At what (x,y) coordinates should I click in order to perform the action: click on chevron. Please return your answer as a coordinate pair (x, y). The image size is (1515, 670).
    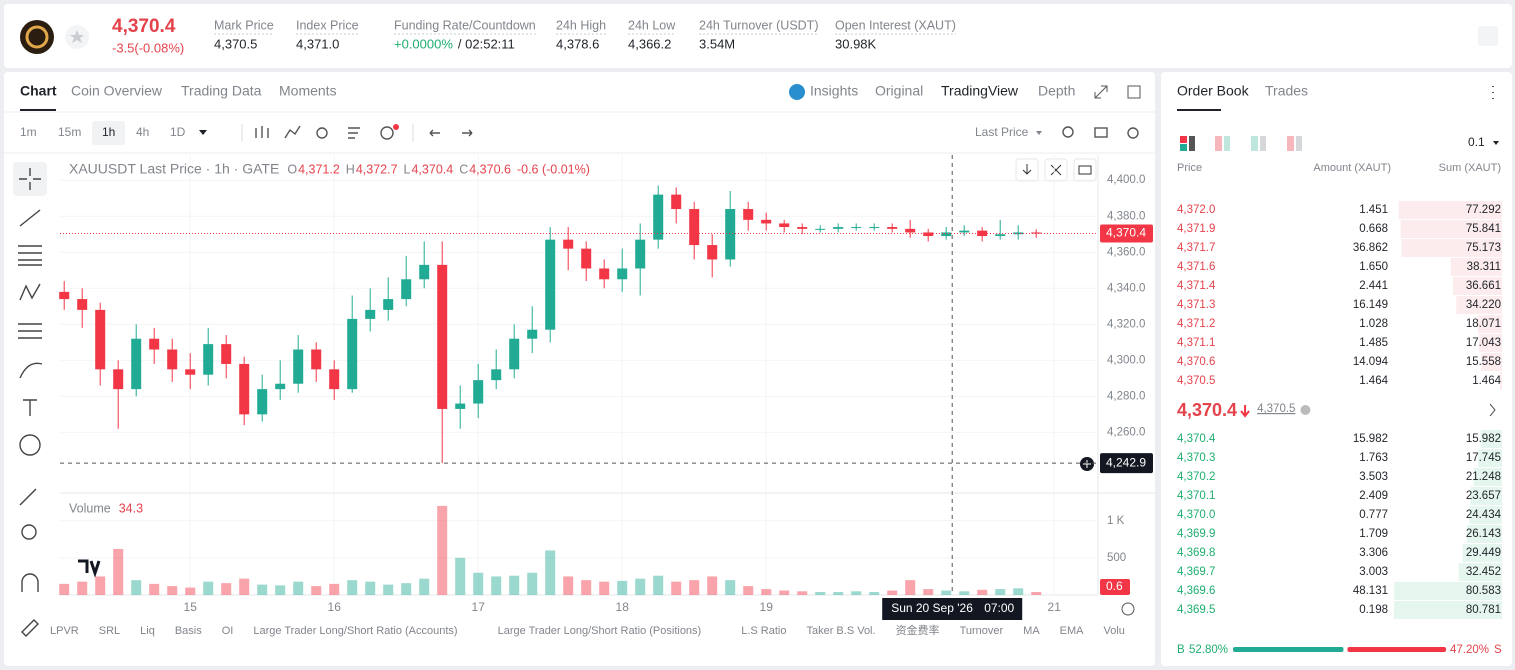
    Looking at the image, I should click on (1492, 410).